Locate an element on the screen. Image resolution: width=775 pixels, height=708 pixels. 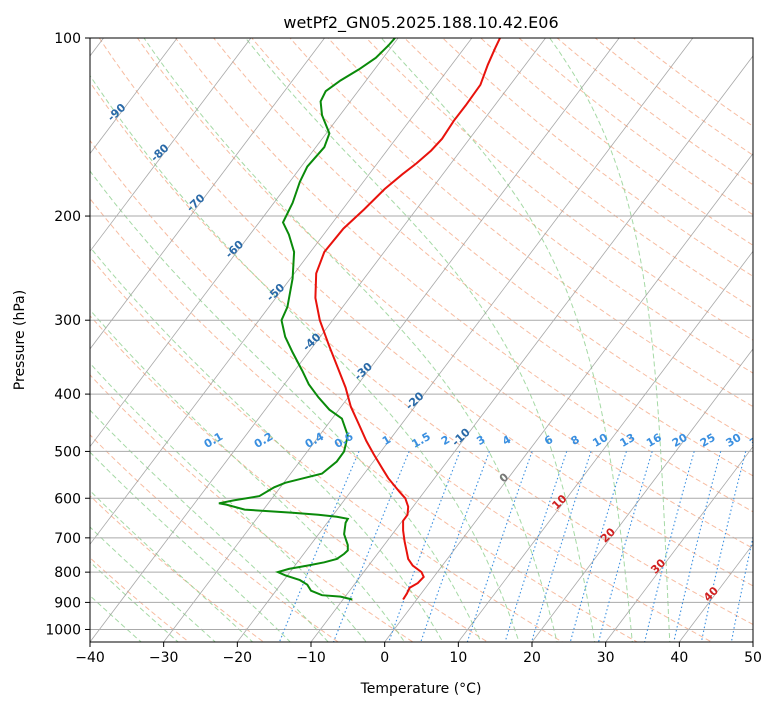
x-tick-label: −30 is located at coordinates (164, 658).